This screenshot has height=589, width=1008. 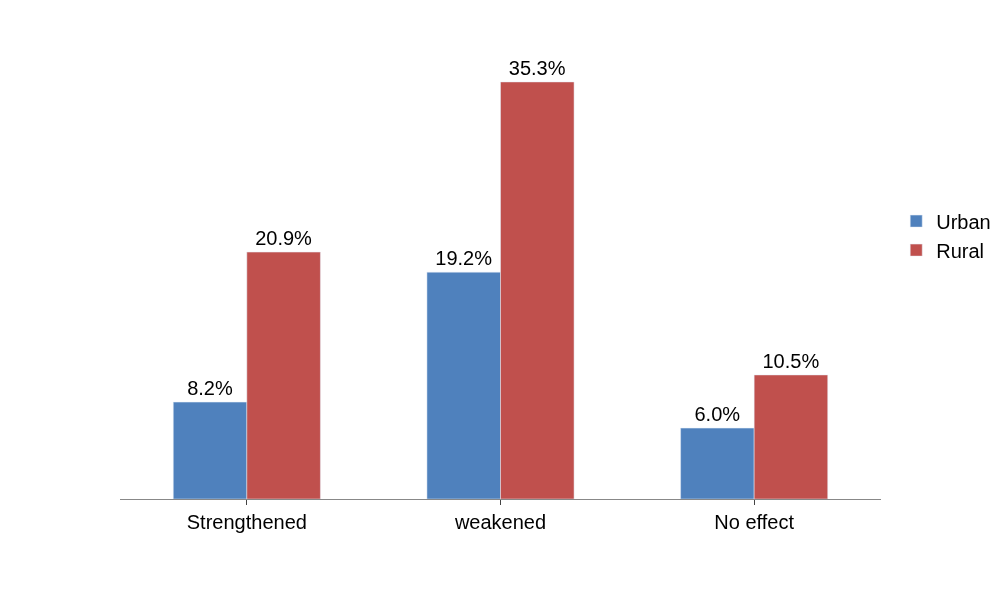 I want to click on x-tick-label: weakened, so click(x=500, y=522).